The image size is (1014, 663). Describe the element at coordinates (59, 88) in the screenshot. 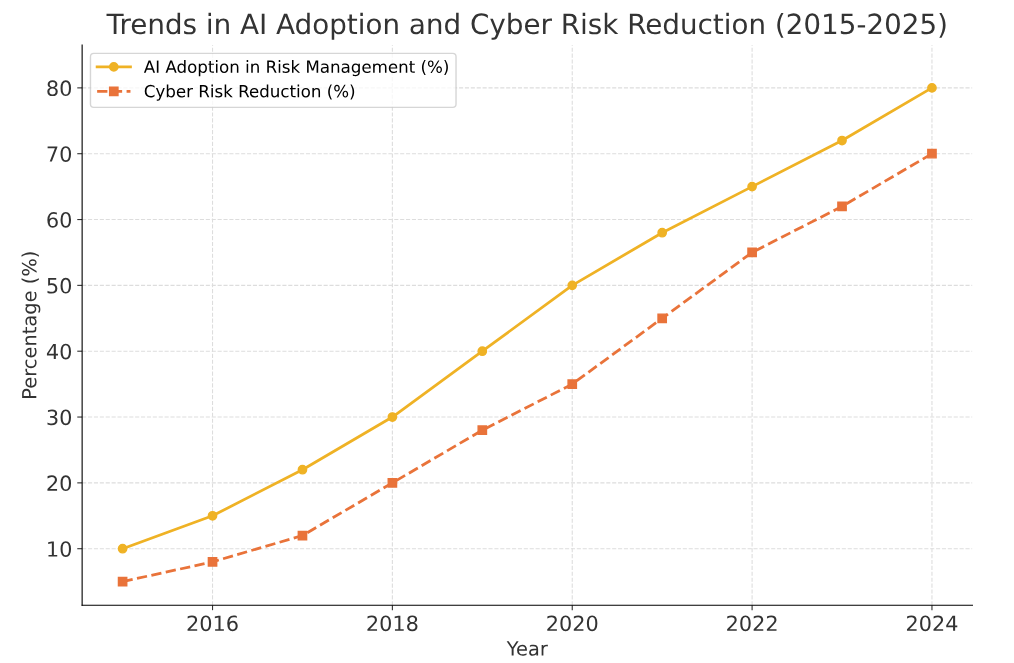

I see `y-tick-label: 80` at that location.